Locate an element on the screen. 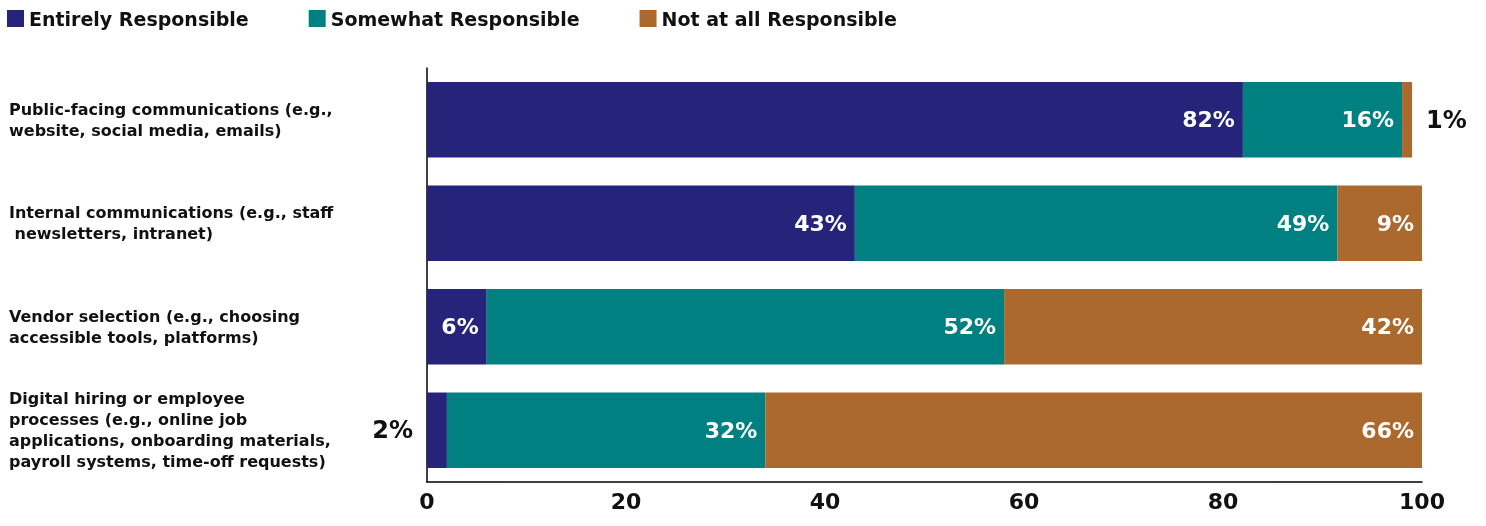 This screenshot has height=526, width=1486. data-label: 6% is located at coordinates (460, 327).